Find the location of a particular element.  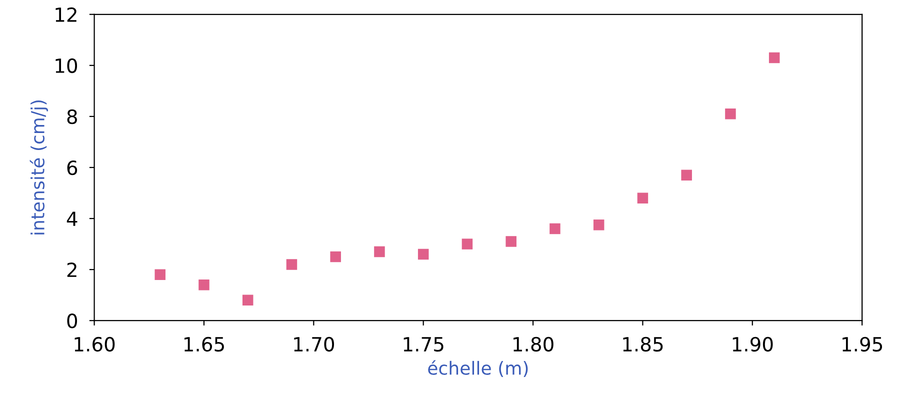

x-tick-label: 1.90 is located at coordinates (752, 344).